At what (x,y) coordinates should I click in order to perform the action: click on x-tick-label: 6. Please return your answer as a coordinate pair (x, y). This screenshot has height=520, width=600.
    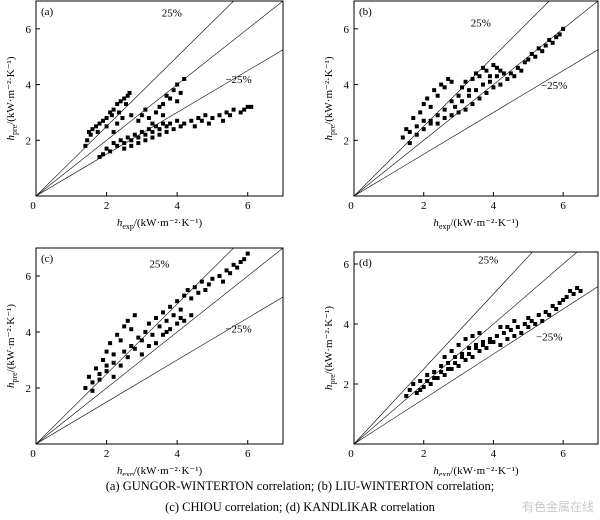
    Looking at the image, I should click on (248, 454).